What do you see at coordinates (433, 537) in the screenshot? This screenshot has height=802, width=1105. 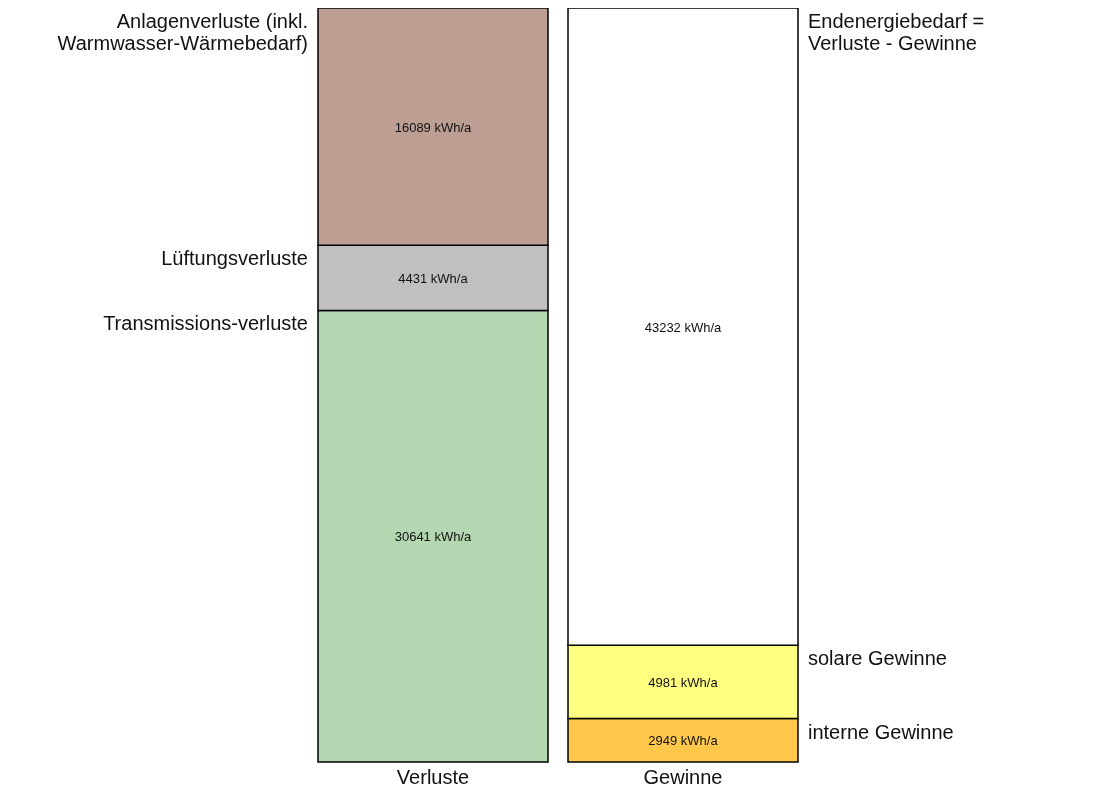 I see `data-label: 30641 kWh/a` at bounding box center [433, 537].